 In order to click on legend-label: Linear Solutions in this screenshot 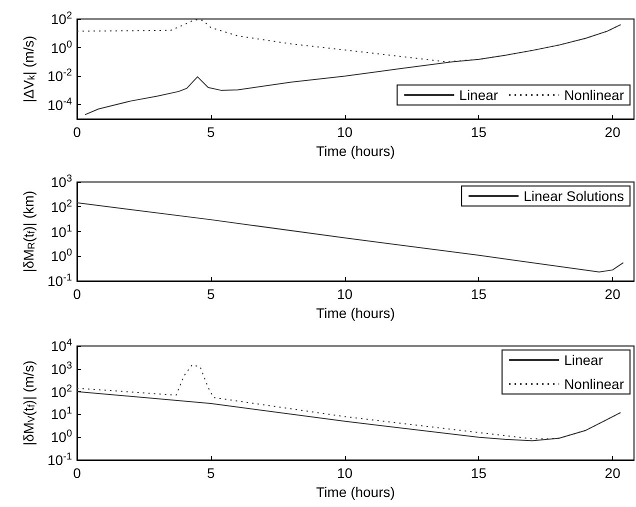, I will do `click(574, 196)`.